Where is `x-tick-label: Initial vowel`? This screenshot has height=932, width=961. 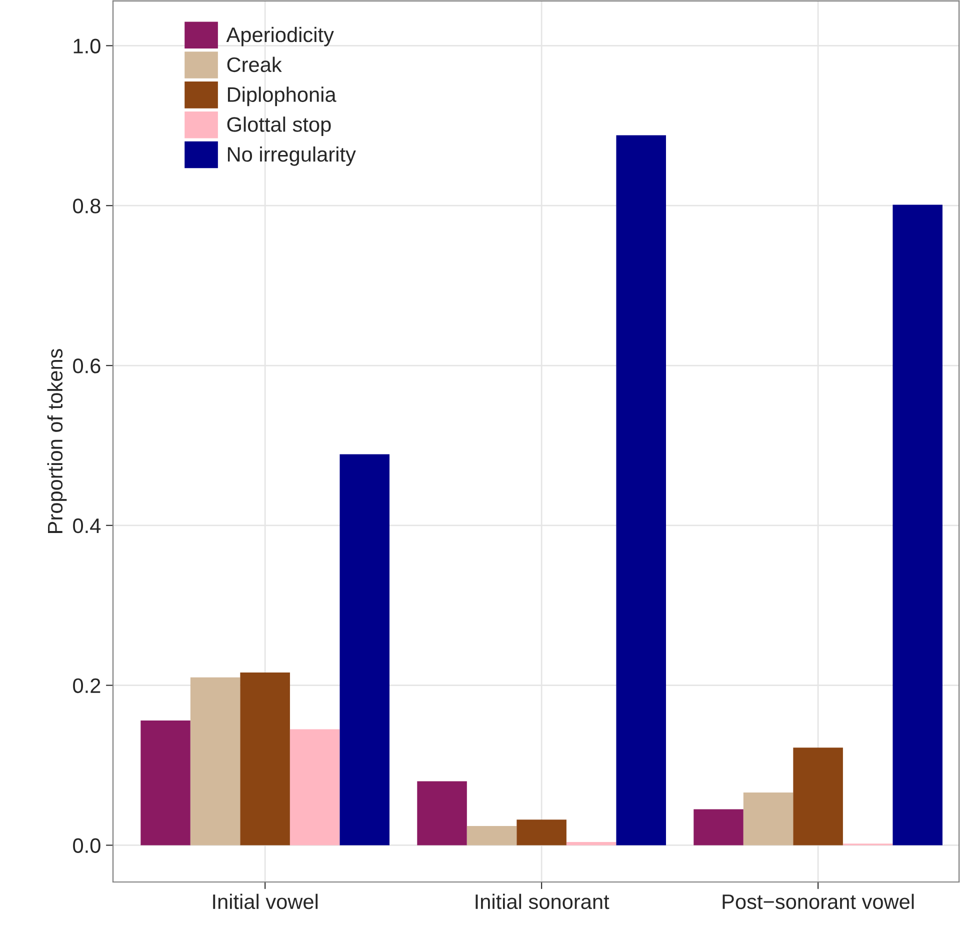
x-tick-label: Initial vowel is located at coordinates (265, 902).